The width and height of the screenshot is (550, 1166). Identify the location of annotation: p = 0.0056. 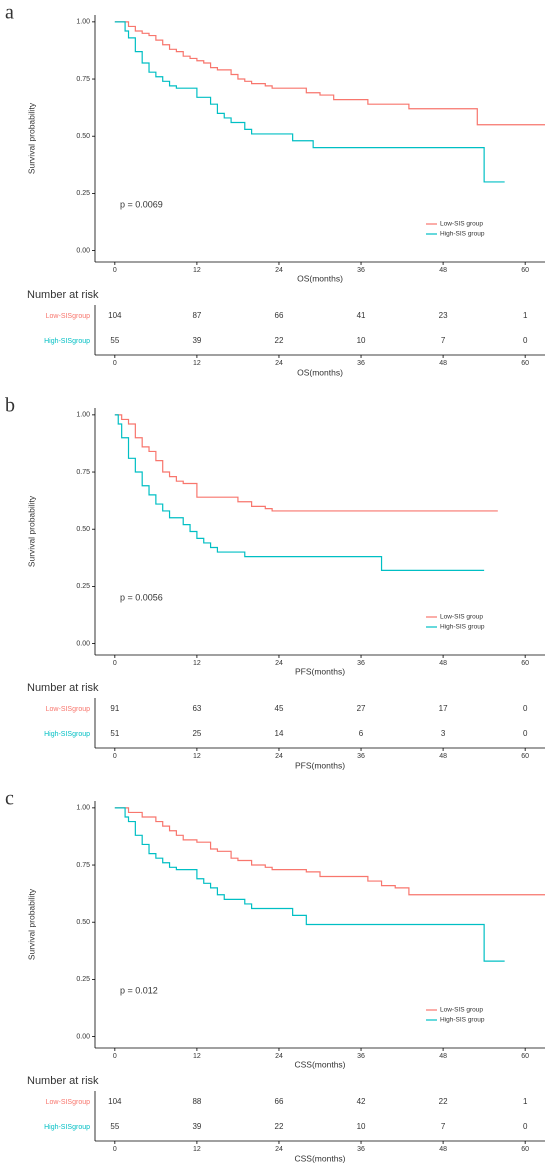
(141, 597).